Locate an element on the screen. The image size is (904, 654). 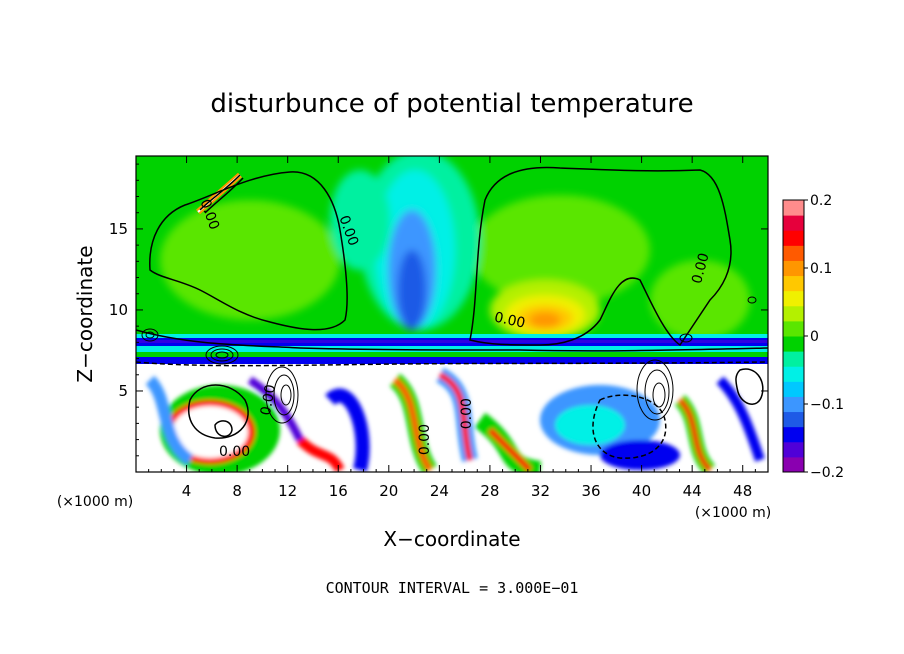
y-axis-title: Z−coordinate is located at coordinates (85, 313).